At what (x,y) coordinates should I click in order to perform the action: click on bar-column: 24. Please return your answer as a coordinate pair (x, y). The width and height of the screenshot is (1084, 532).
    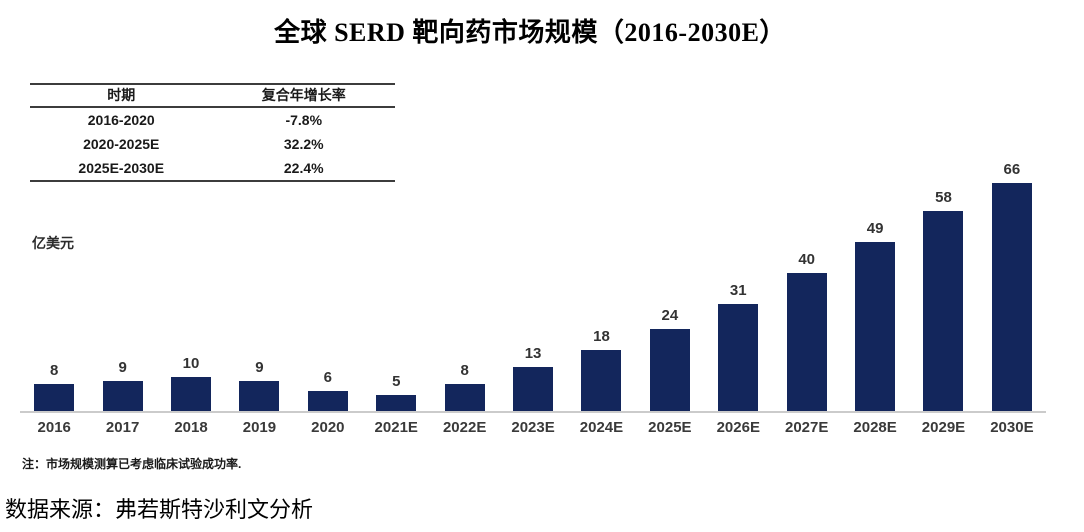
    Looking at the image, I should click on (670, 359).